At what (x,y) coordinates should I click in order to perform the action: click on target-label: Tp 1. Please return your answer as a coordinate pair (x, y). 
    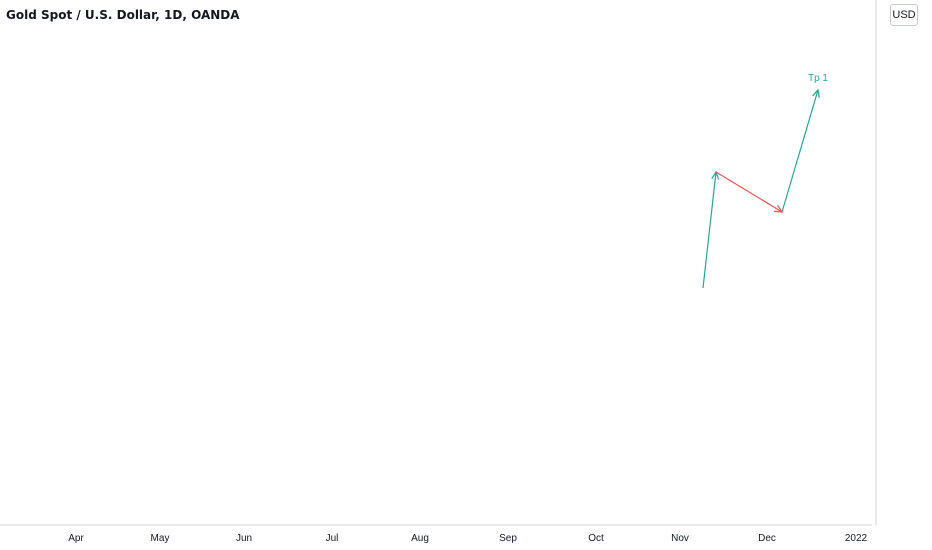
    Looking at the image, I should click on (818, 78).